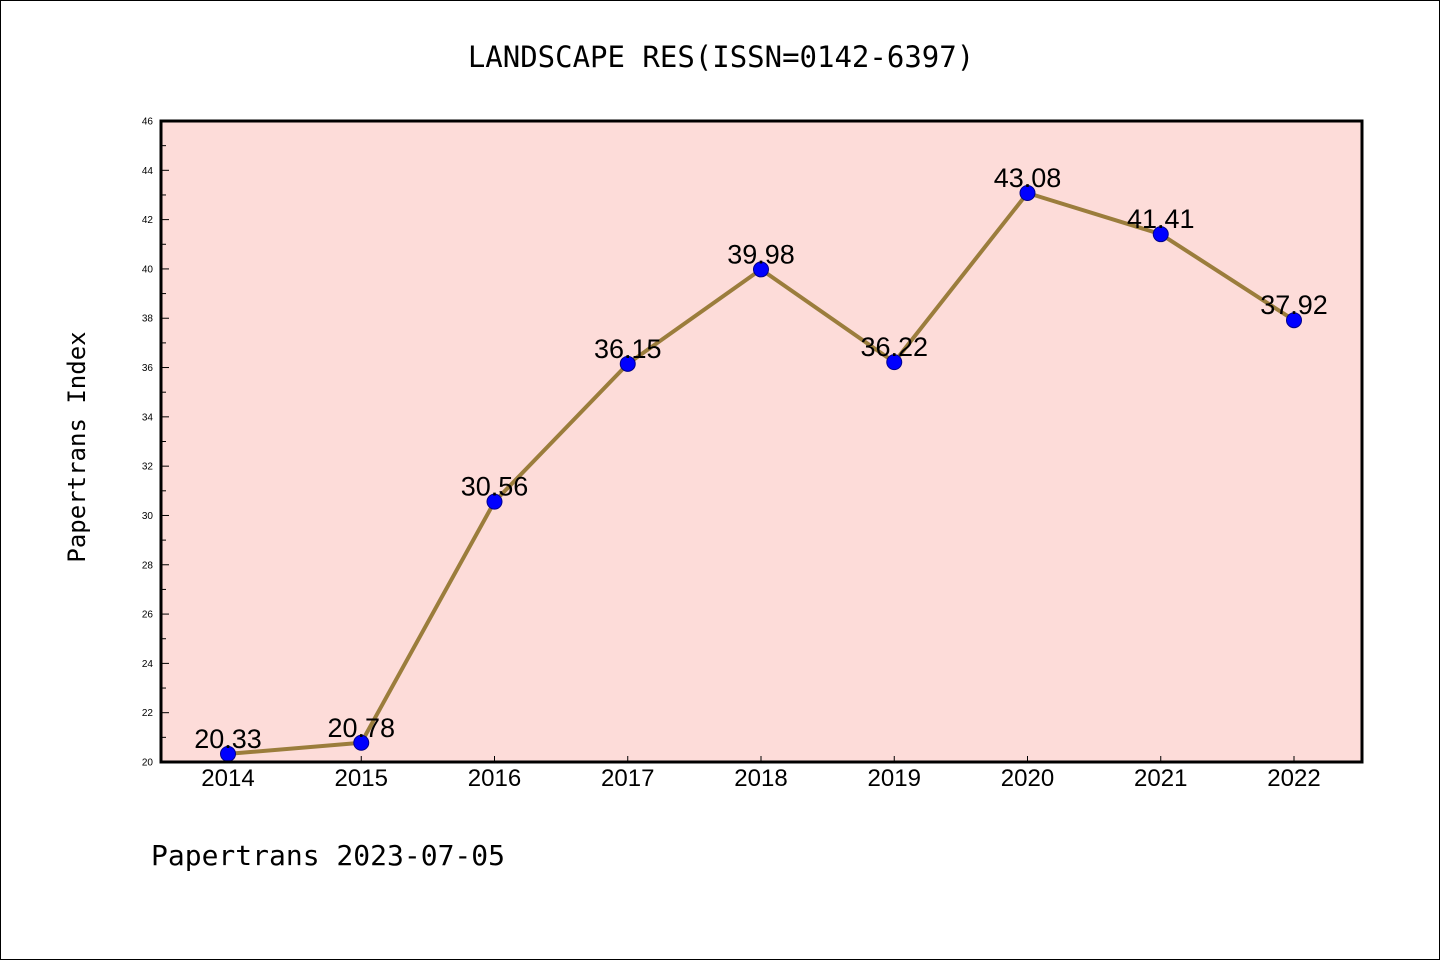 The height and width of the screenshot is (961, 1440). What do you see at coordinates (494, 778) in the screenshot?
I see `x-tick-label: 2016` at bounding box center [494, 778].